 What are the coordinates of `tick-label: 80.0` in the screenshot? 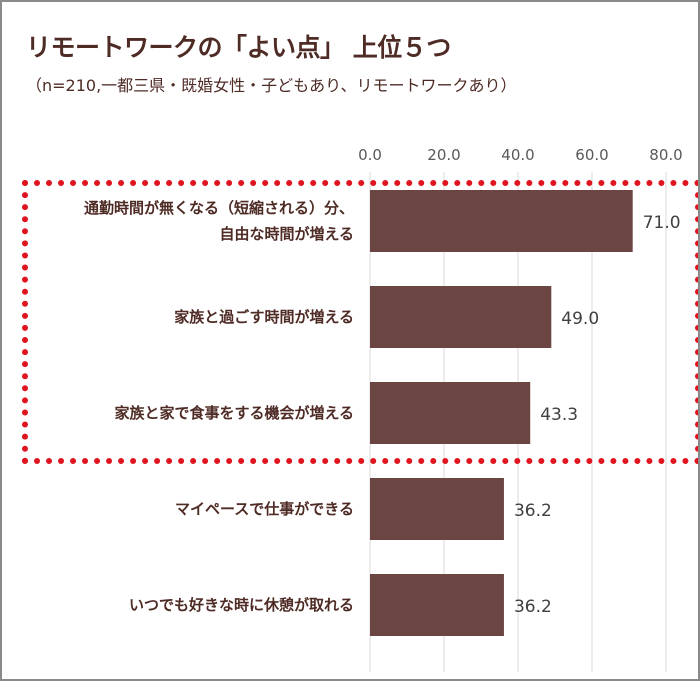 It's located at (665, 155).